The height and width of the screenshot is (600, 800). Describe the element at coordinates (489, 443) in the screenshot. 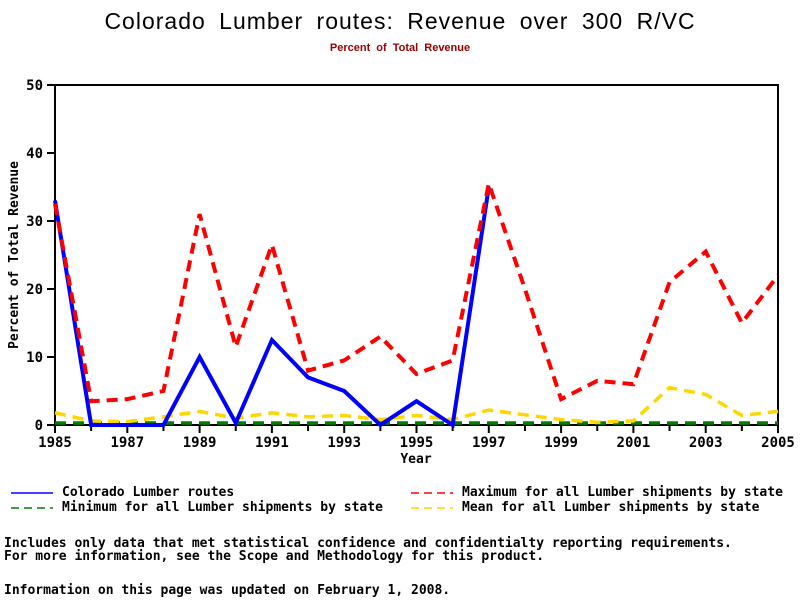

I see `x-tick-label: 1997` at that location.